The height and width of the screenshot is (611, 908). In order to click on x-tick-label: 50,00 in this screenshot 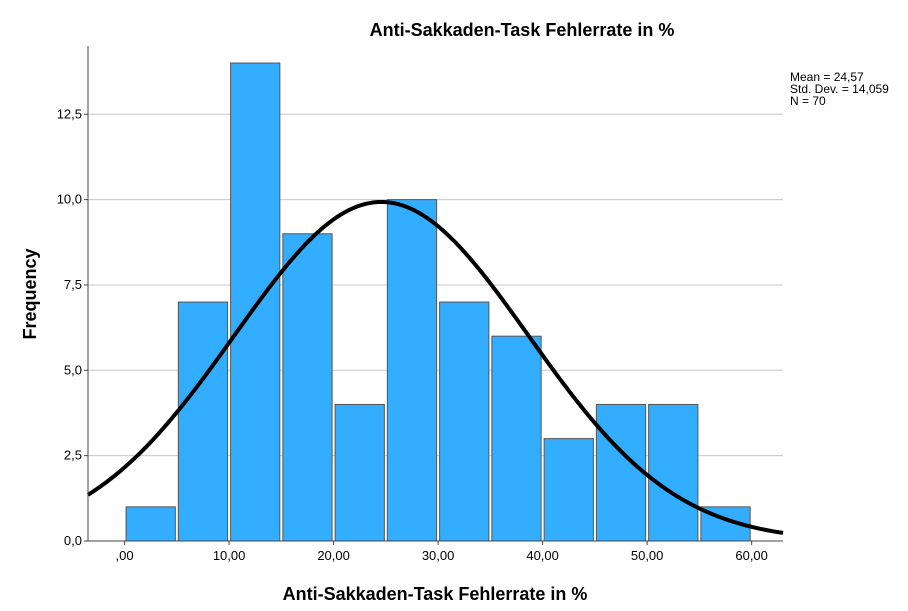, I will do `click(647, 555)`.